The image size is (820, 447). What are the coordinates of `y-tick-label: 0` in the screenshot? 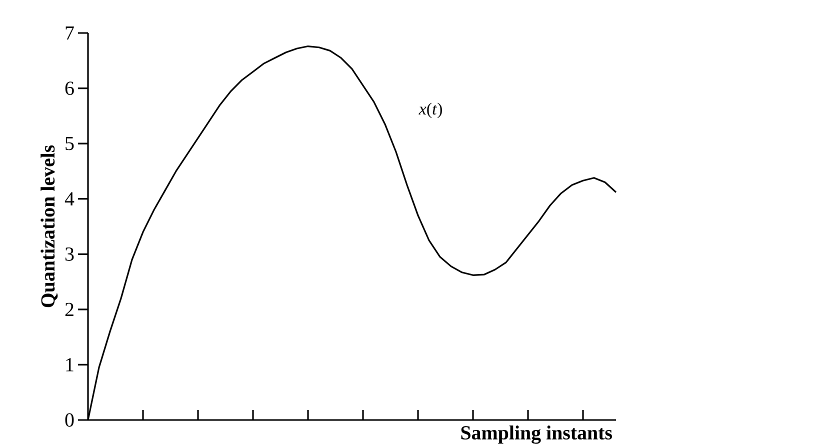 It's located at (69, 420).